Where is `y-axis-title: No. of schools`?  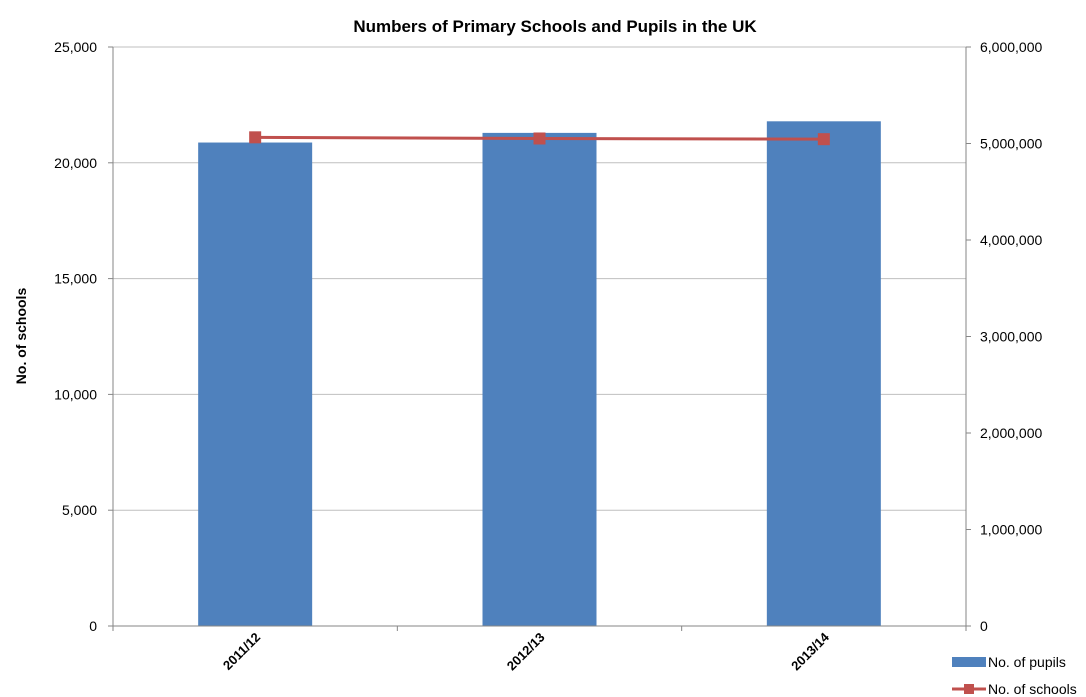
y-axis-title: No. of schools is located at coordinates (21, 336).